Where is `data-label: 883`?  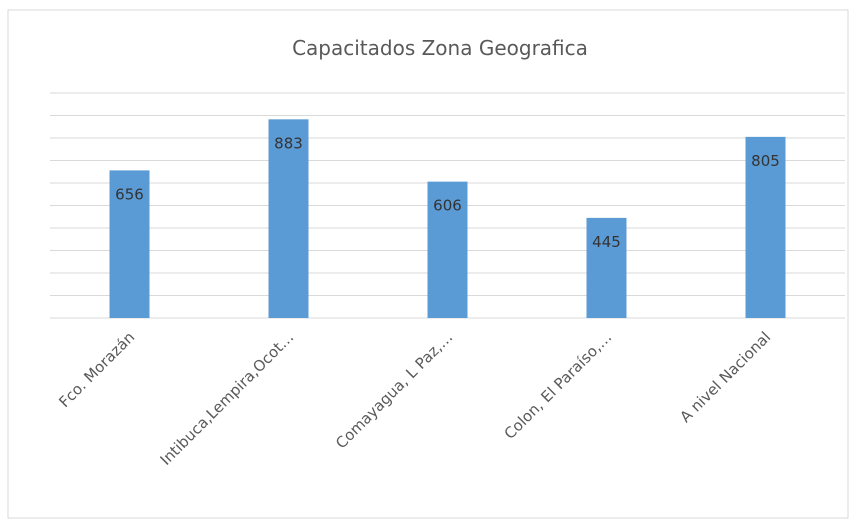 data-label: 883 is located at coordinates (288, 143).